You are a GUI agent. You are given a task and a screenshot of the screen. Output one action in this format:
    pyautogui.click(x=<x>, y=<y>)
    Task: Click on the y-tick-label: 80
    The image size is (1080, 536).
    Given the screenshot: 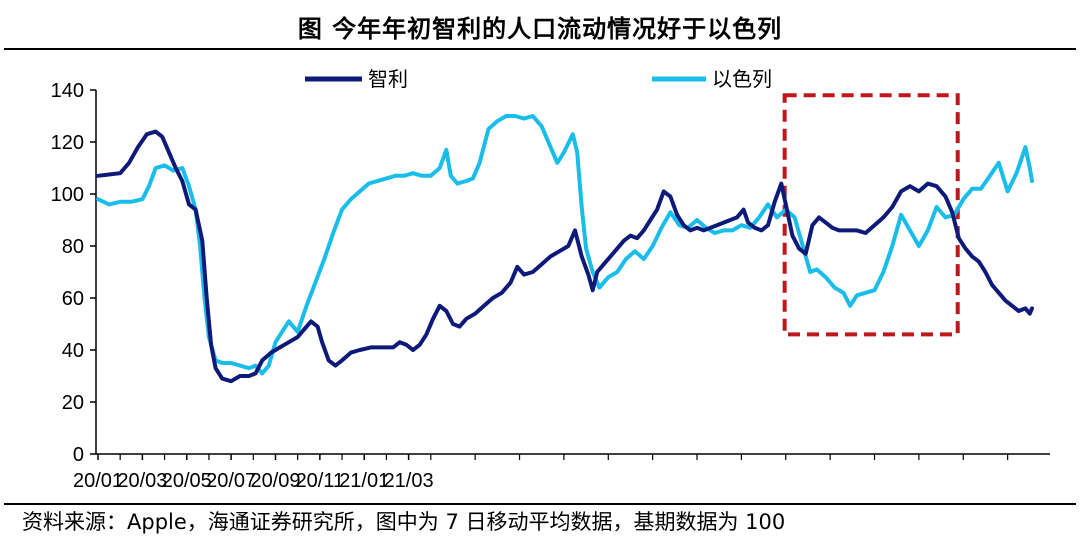 What is the action you would take?
    pyautogui.click(x=73, y=247)
    